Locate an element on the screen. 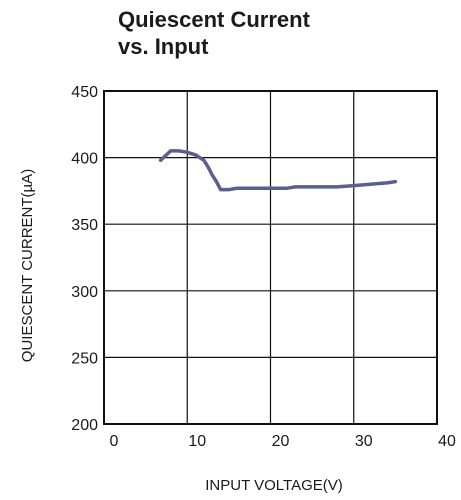 The width and height of the screenshot is (461, 500). y-tick-label-400: 400 is located at coordinates (84, 159).